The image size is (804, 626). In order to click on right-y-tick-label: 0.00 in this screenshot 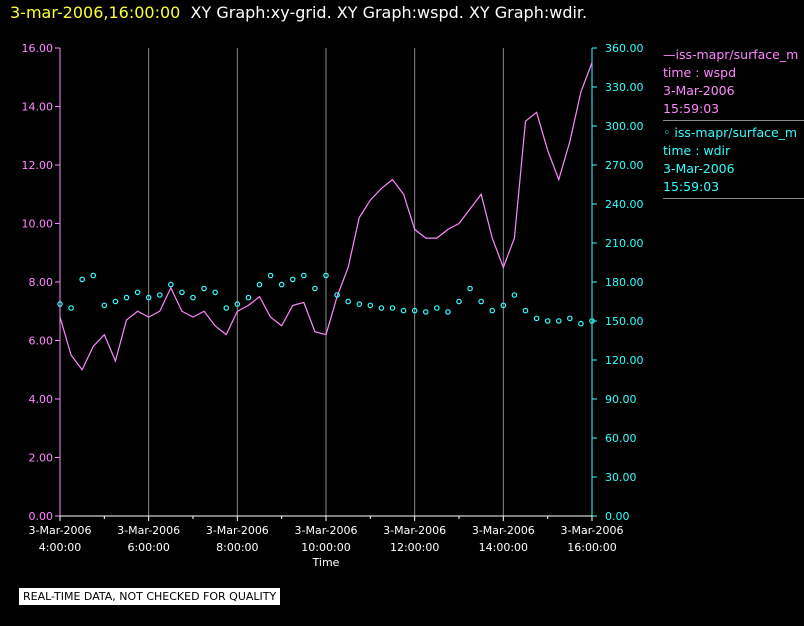, I will do `click(617, 516)`.